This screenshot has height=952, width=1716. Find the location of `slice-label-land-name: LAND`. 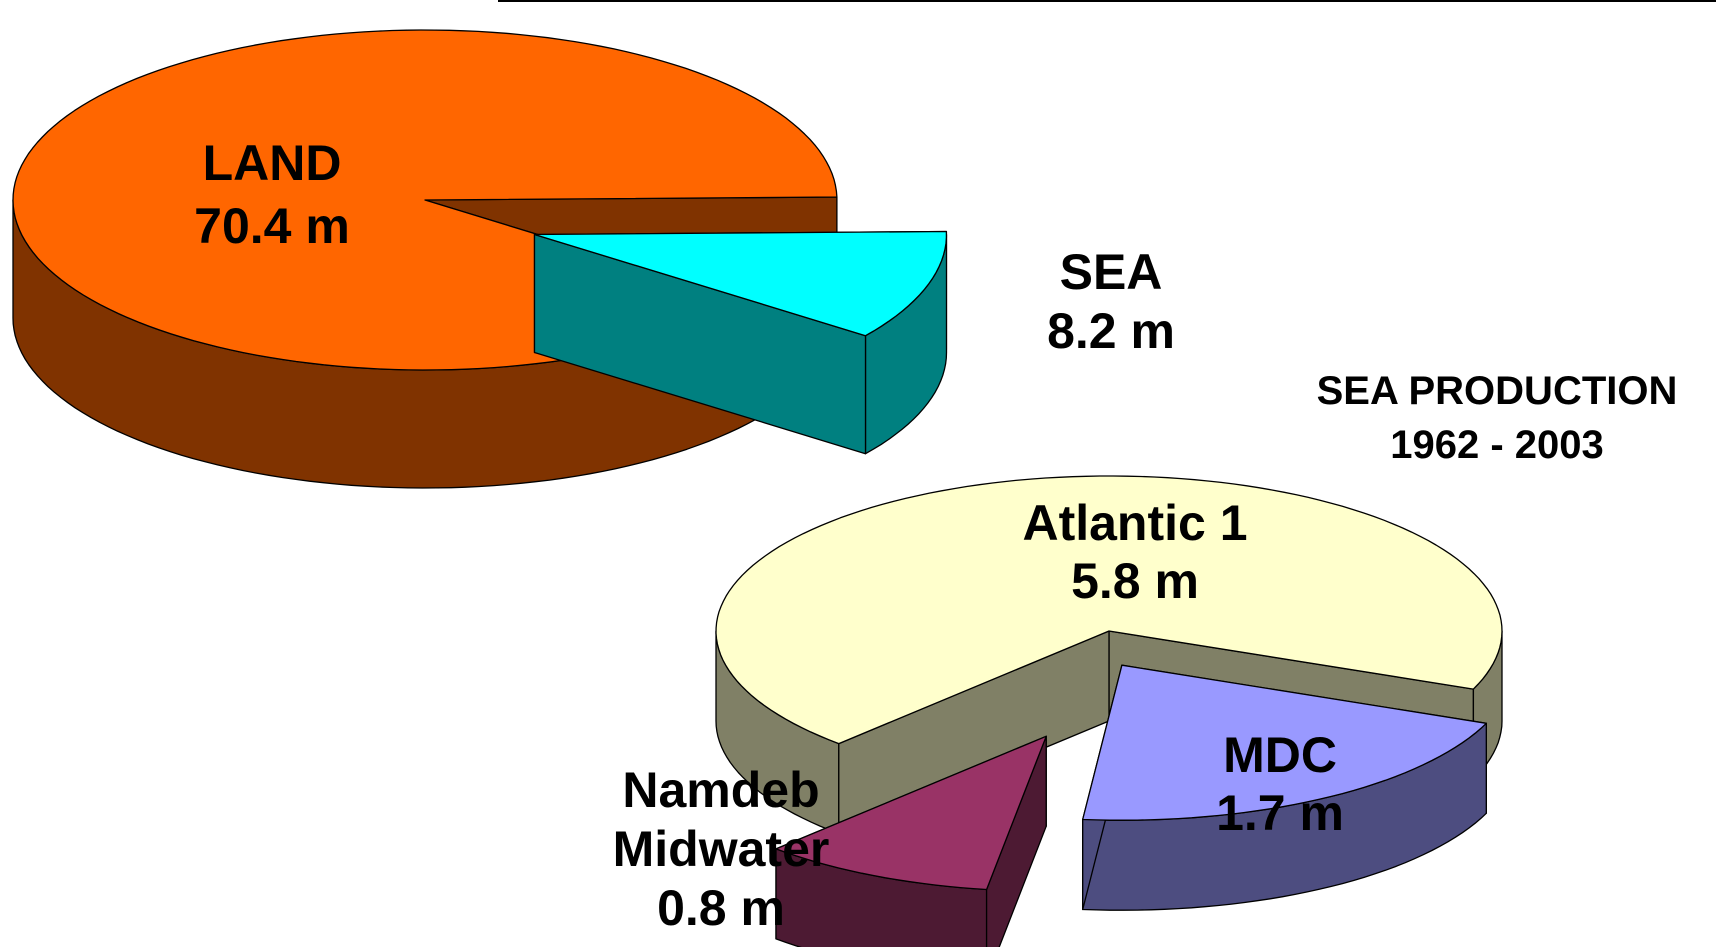

slice-label-land-name: LAND is located at coordinates (272, 163).